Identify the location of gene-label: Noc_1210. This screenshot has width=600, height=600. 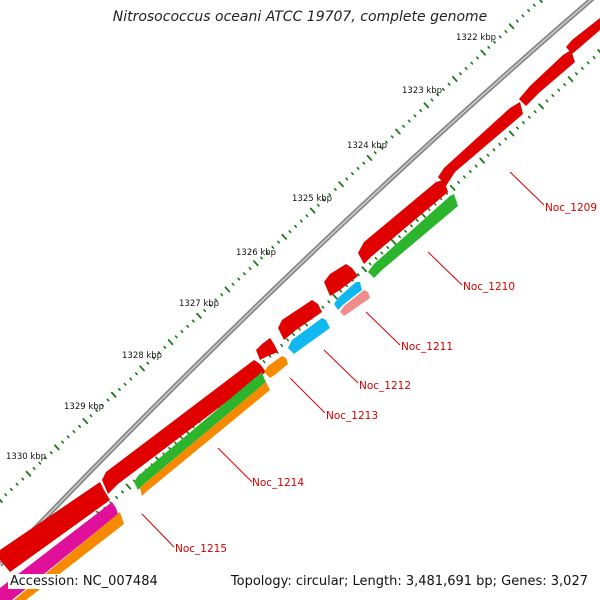
(489, 287).